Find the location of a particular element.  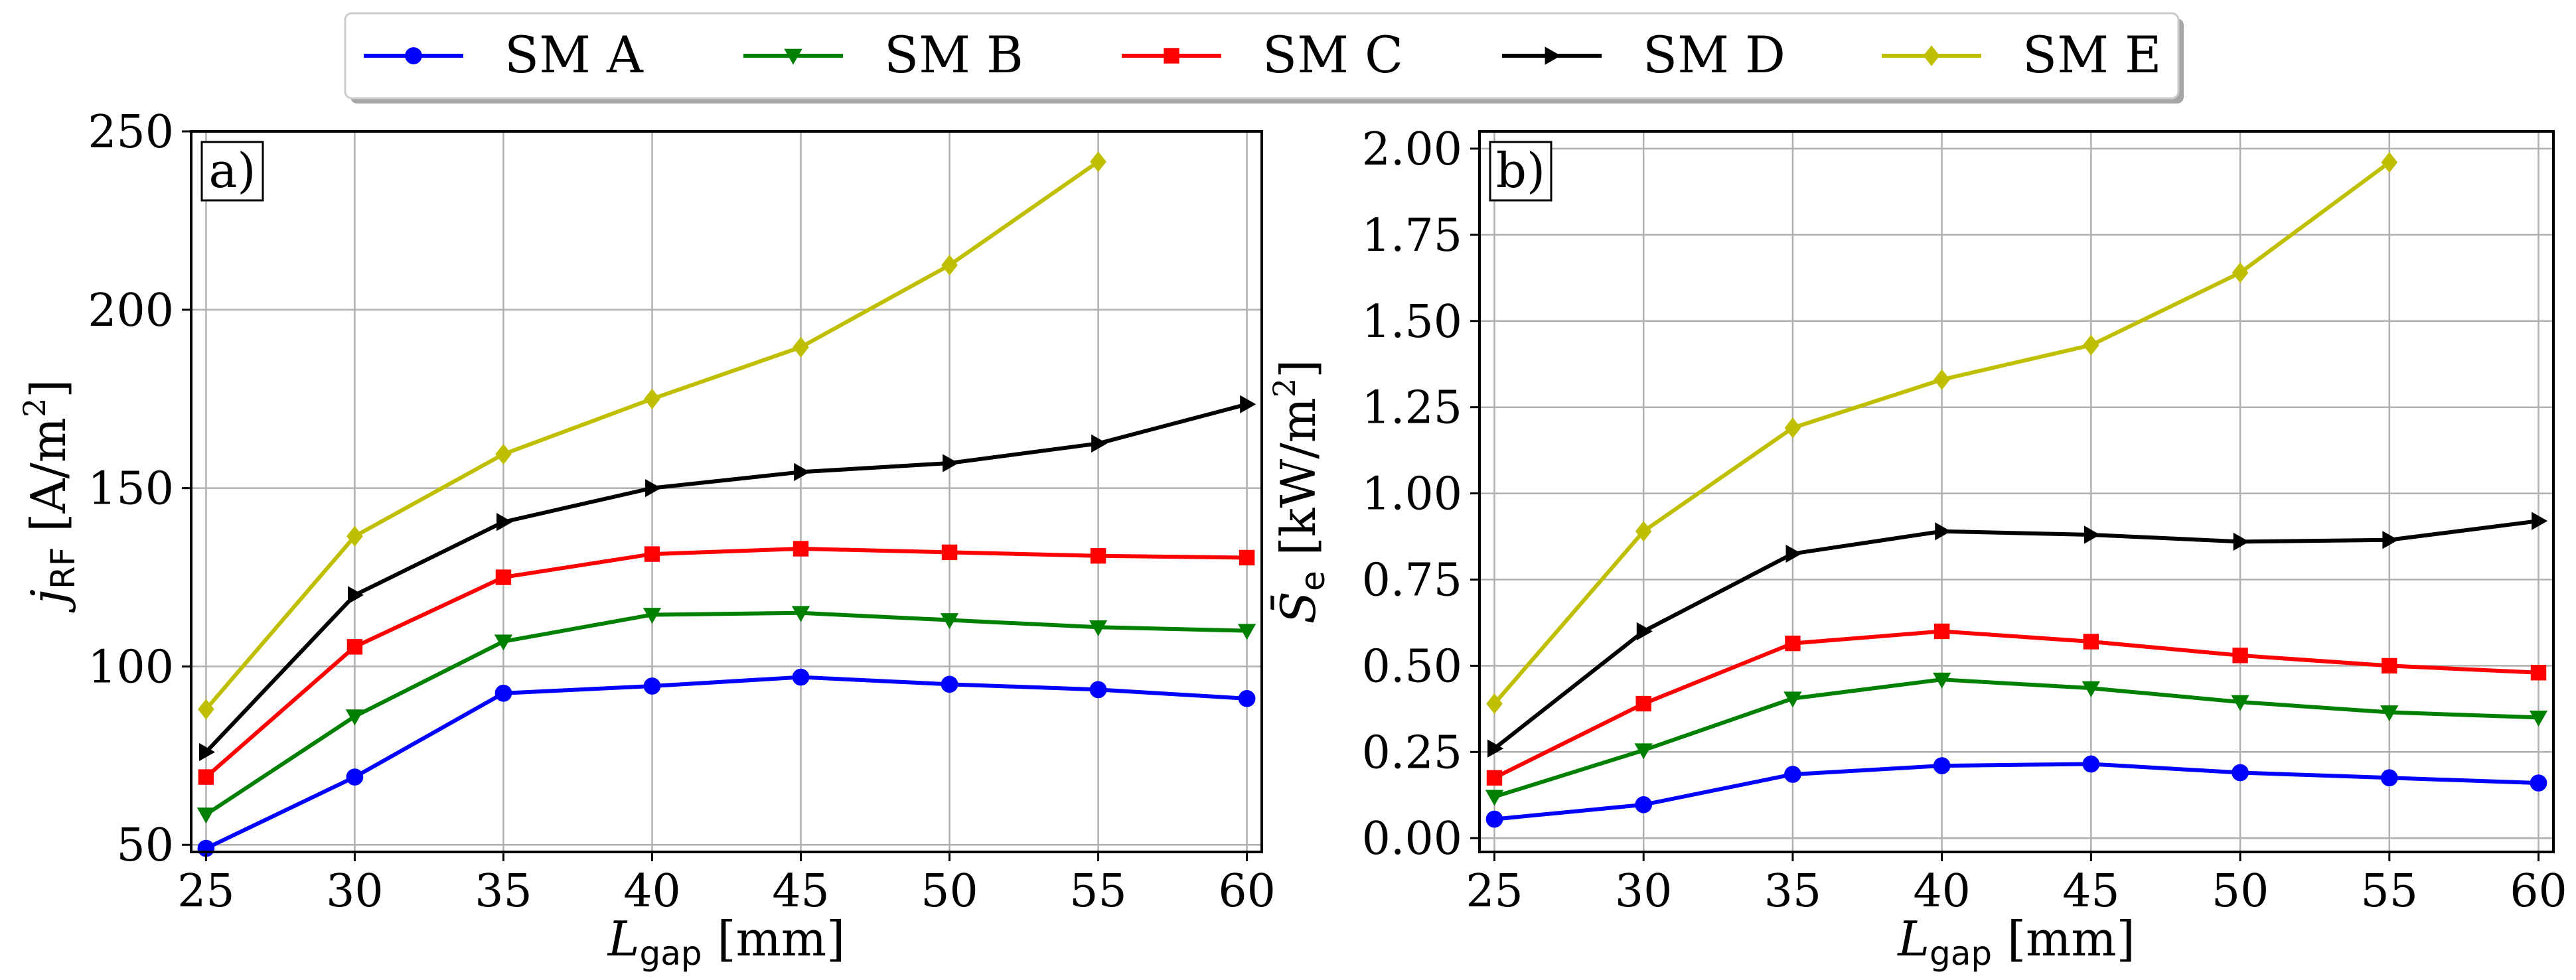

y-tick-label: 0.75 is located at coordinates (1412, 581).